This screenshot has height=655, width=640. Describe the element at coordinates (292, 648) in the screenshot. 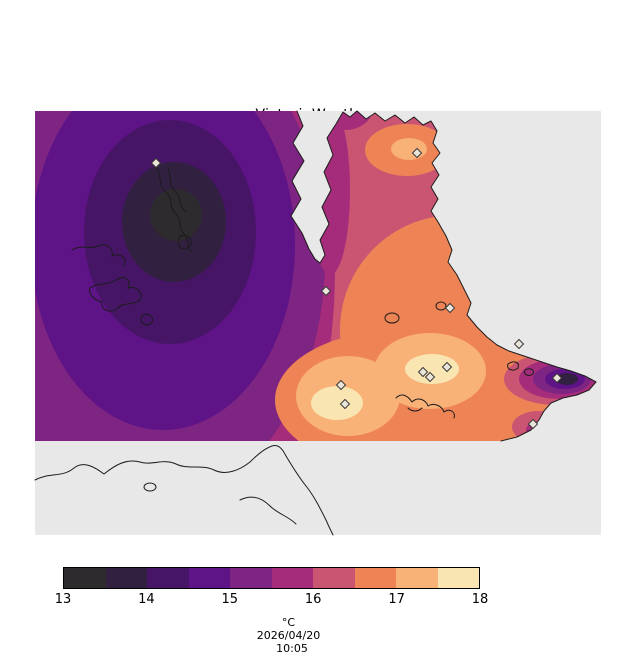

I see `legend-time: 10:05` at that location.